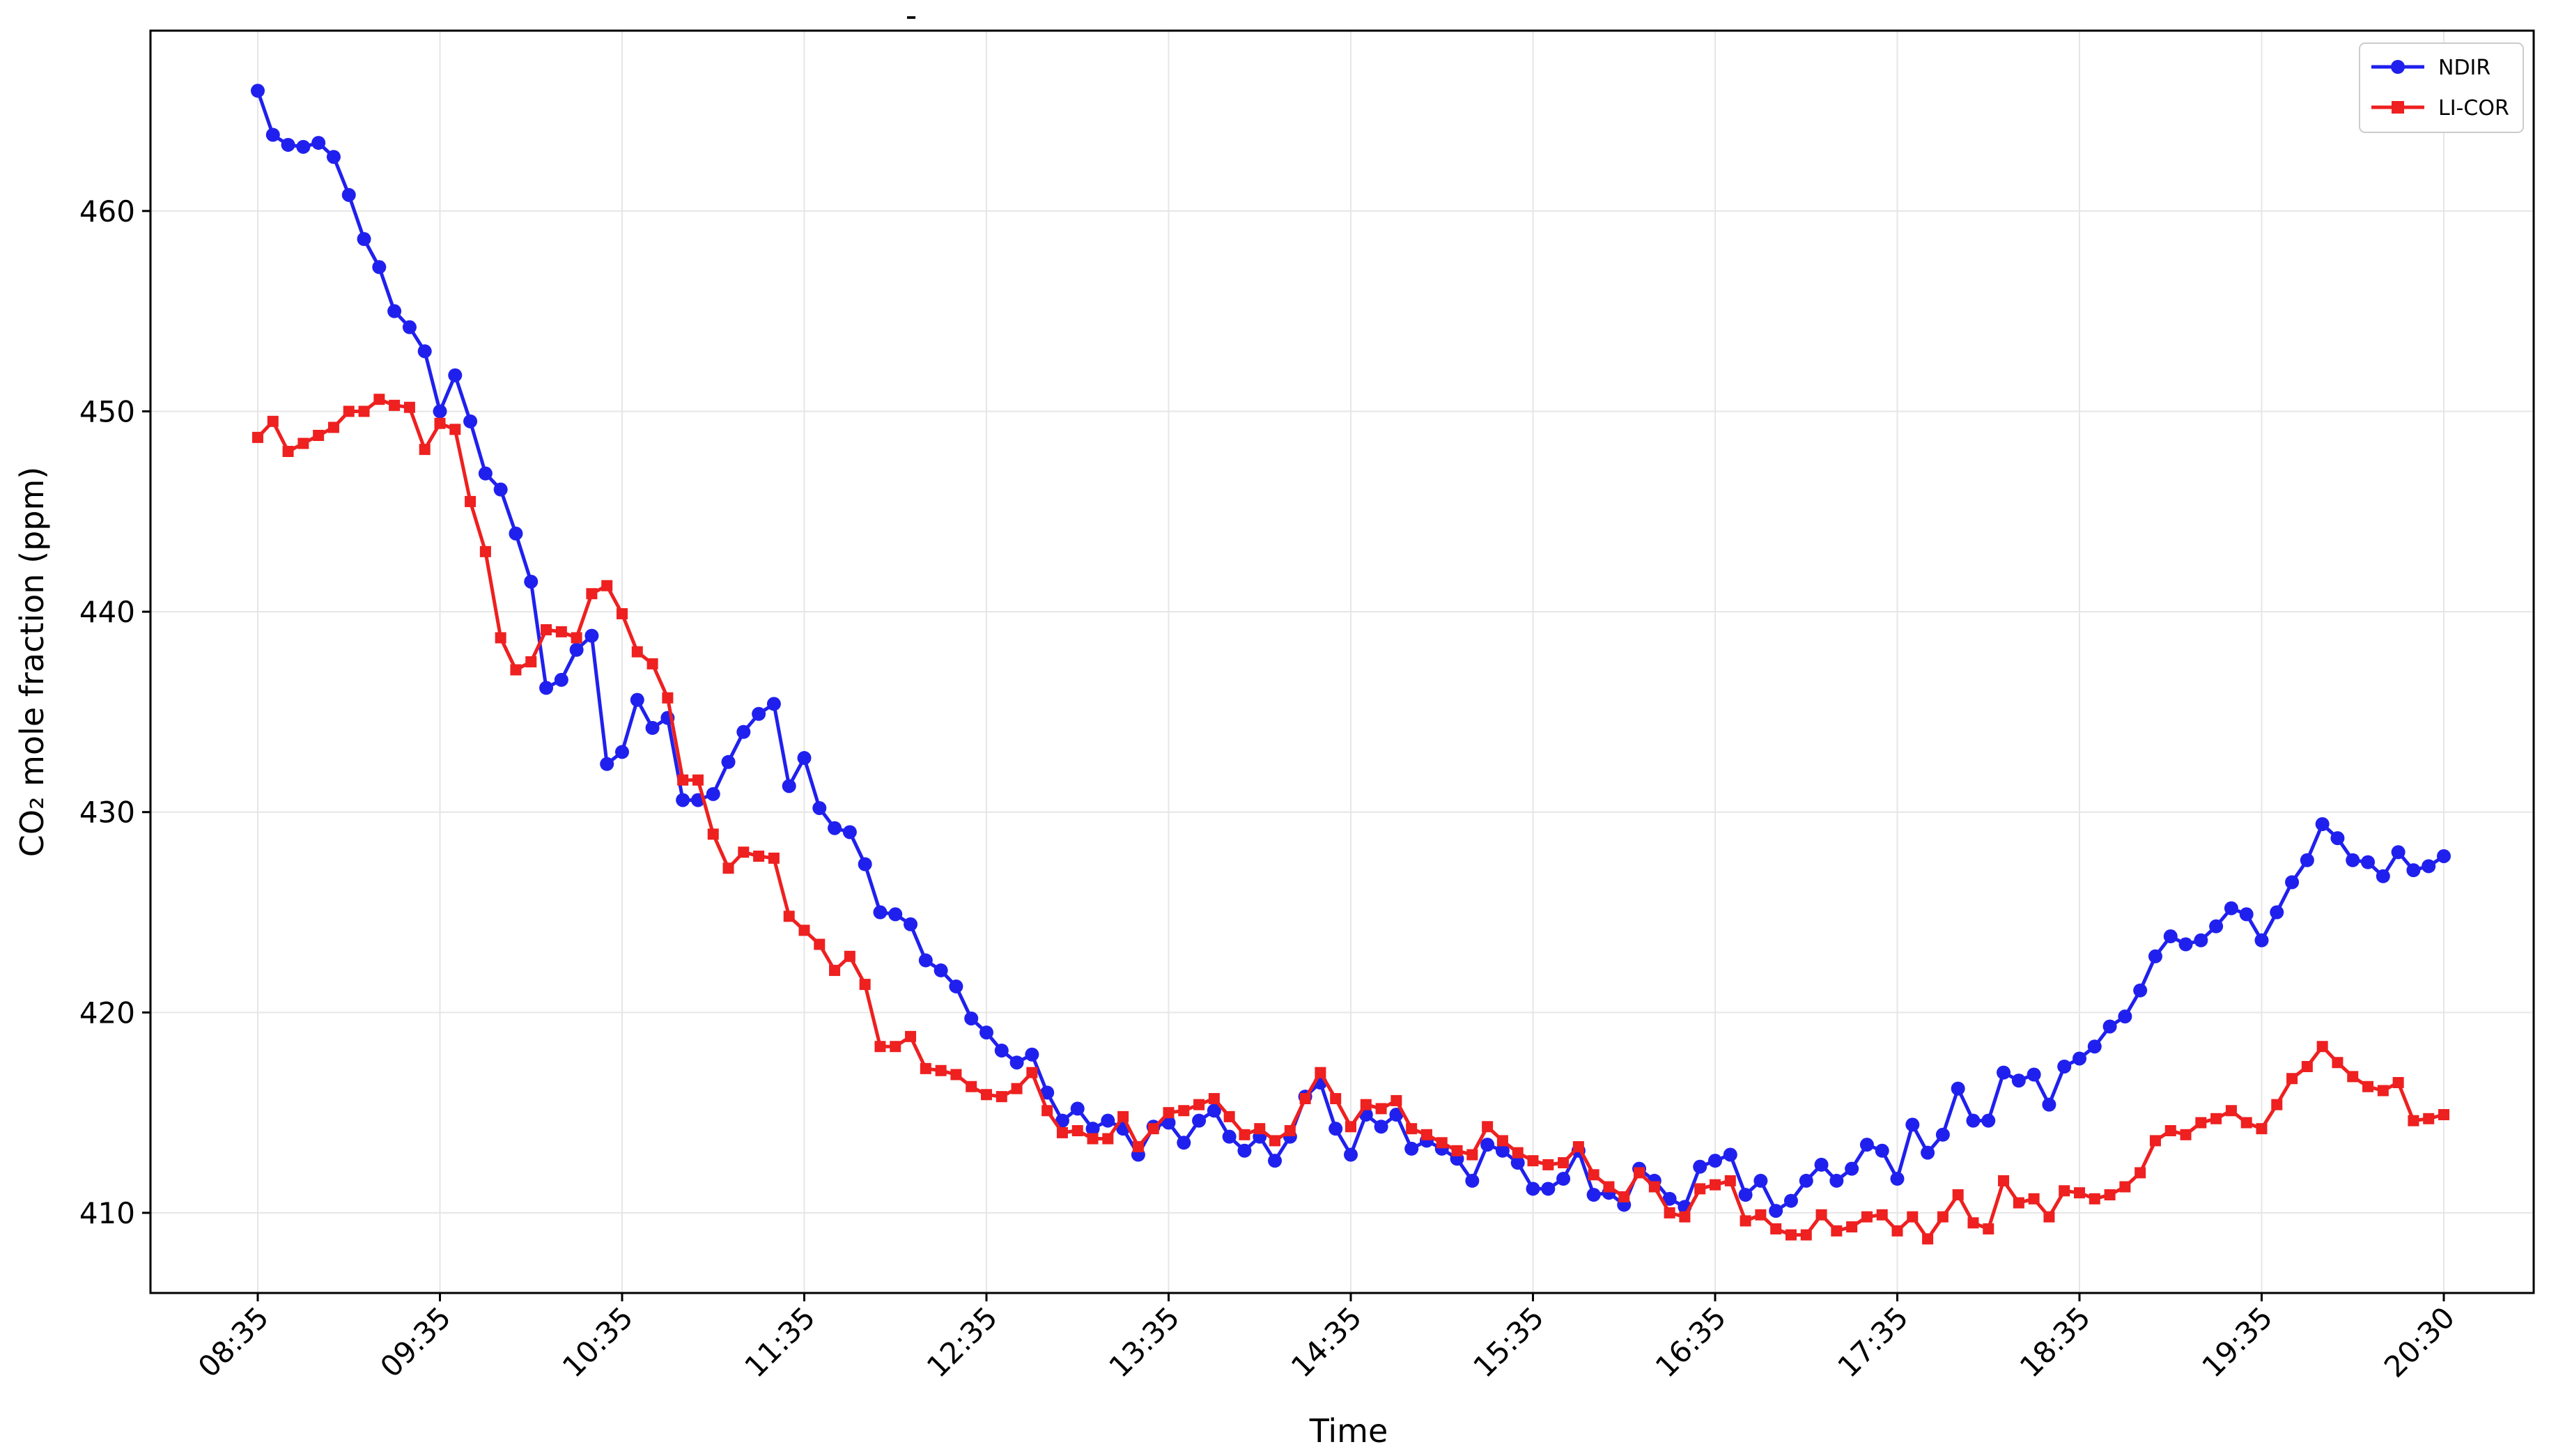  Describe the element at coordinates (107, 1013) in the screenshot. I see `y-tick-label: 420` at that location.